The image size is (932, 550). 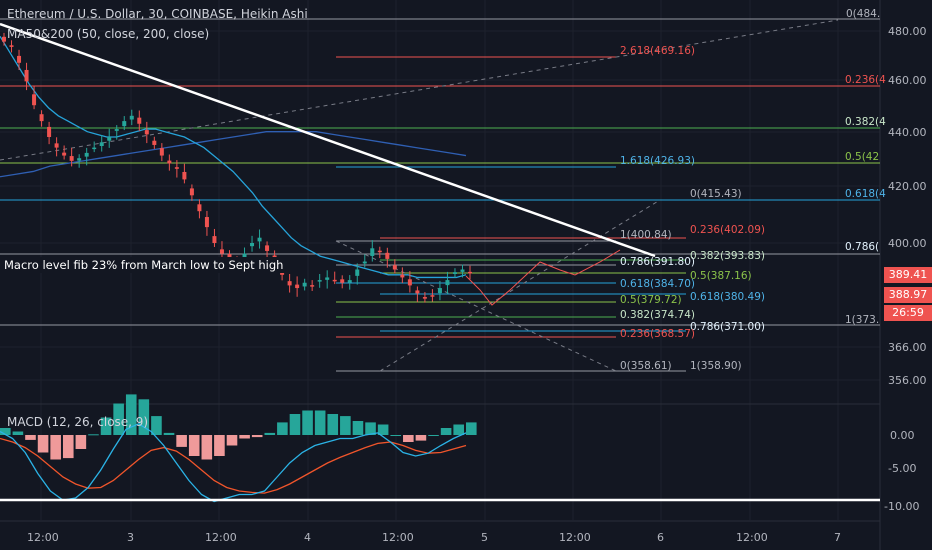 What do you see at coordinates (908, 275) in the screenshot?
I see `last-price-tag: 389.41` at bounding box center [908, 275].